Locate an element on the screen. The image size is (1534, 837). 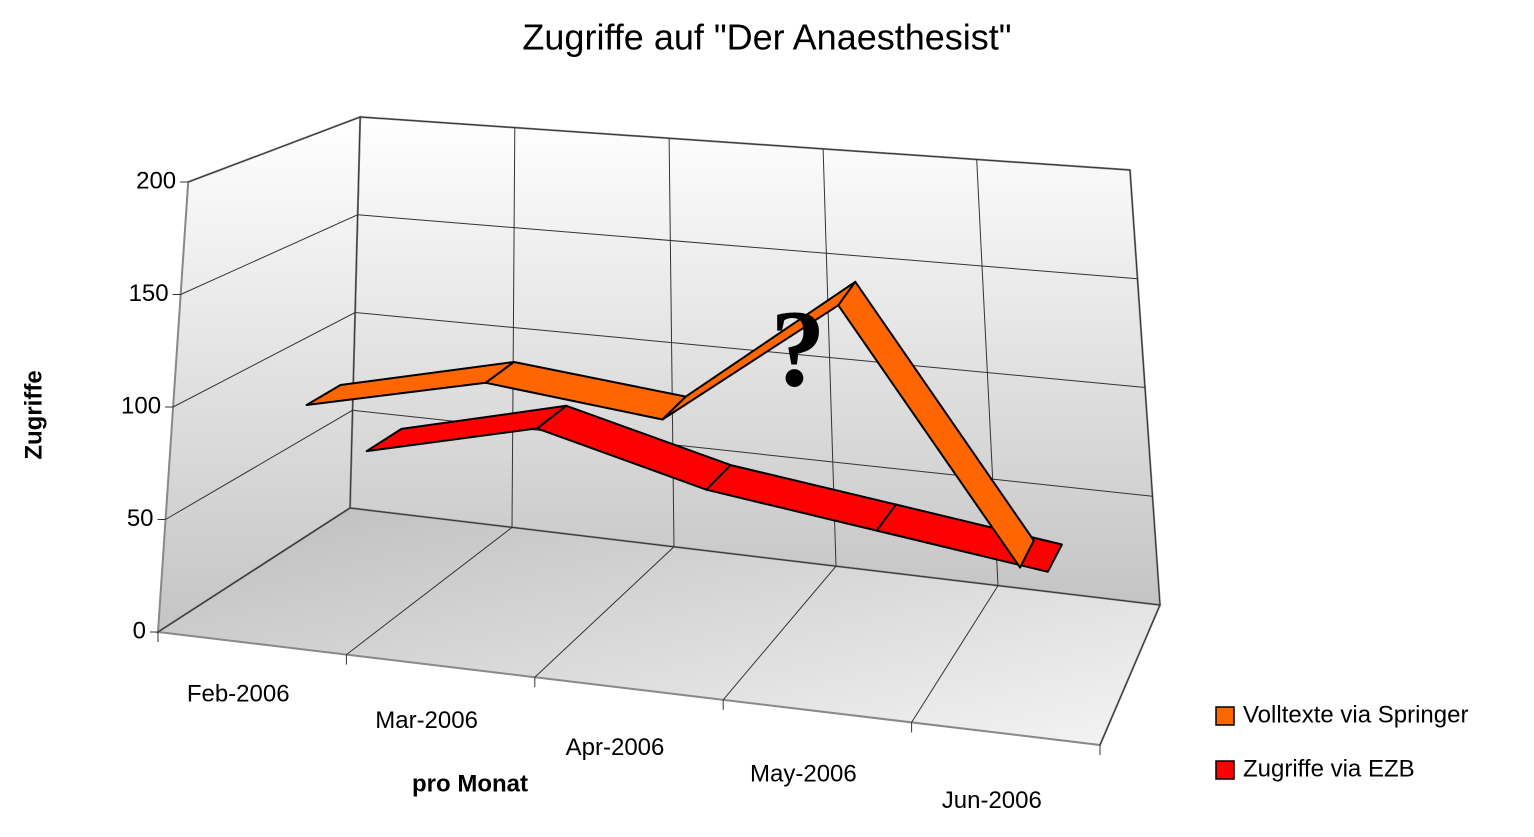
x-tick-label: Jun-2006 is located at coordinates (992, 800).